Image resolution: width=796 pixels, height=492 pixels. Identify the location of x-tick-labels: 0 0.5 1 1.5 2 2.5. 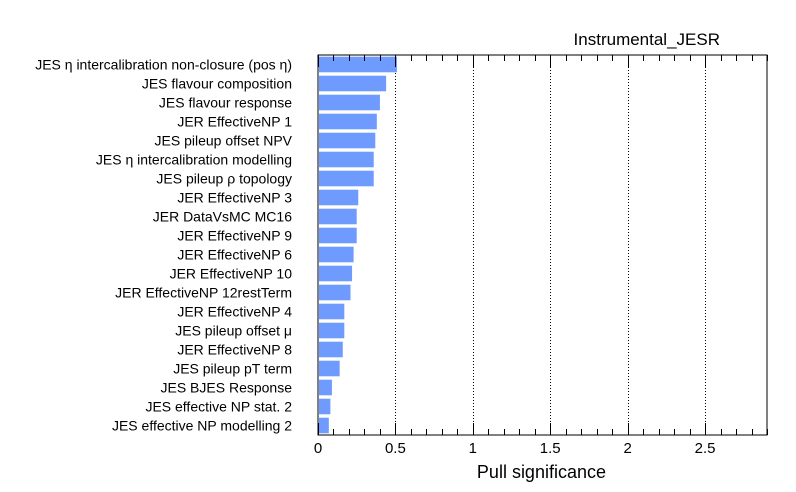
(515, 448).